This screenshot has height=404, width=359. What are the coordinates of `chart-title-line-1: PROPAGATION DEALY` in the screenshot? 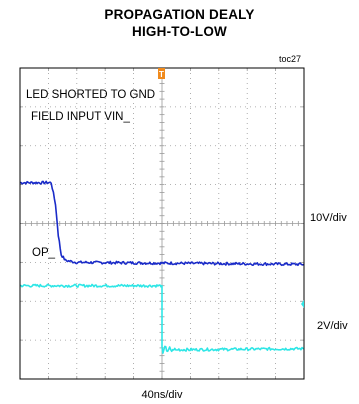 It's located at (179, 14).